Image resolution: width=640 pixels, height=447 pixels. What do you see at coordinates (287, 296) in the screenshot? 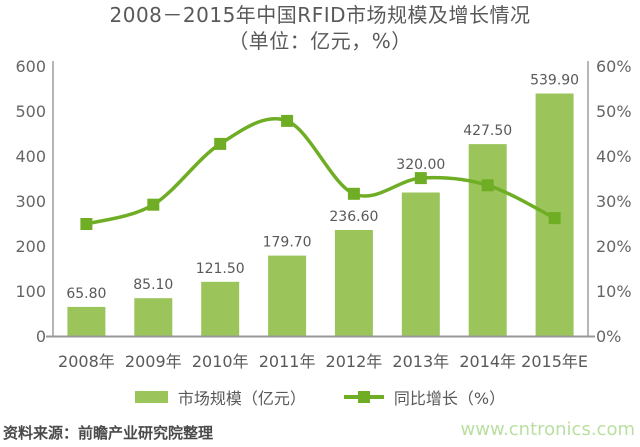
I see `bar-2011年` at bounding box center [287, 296].